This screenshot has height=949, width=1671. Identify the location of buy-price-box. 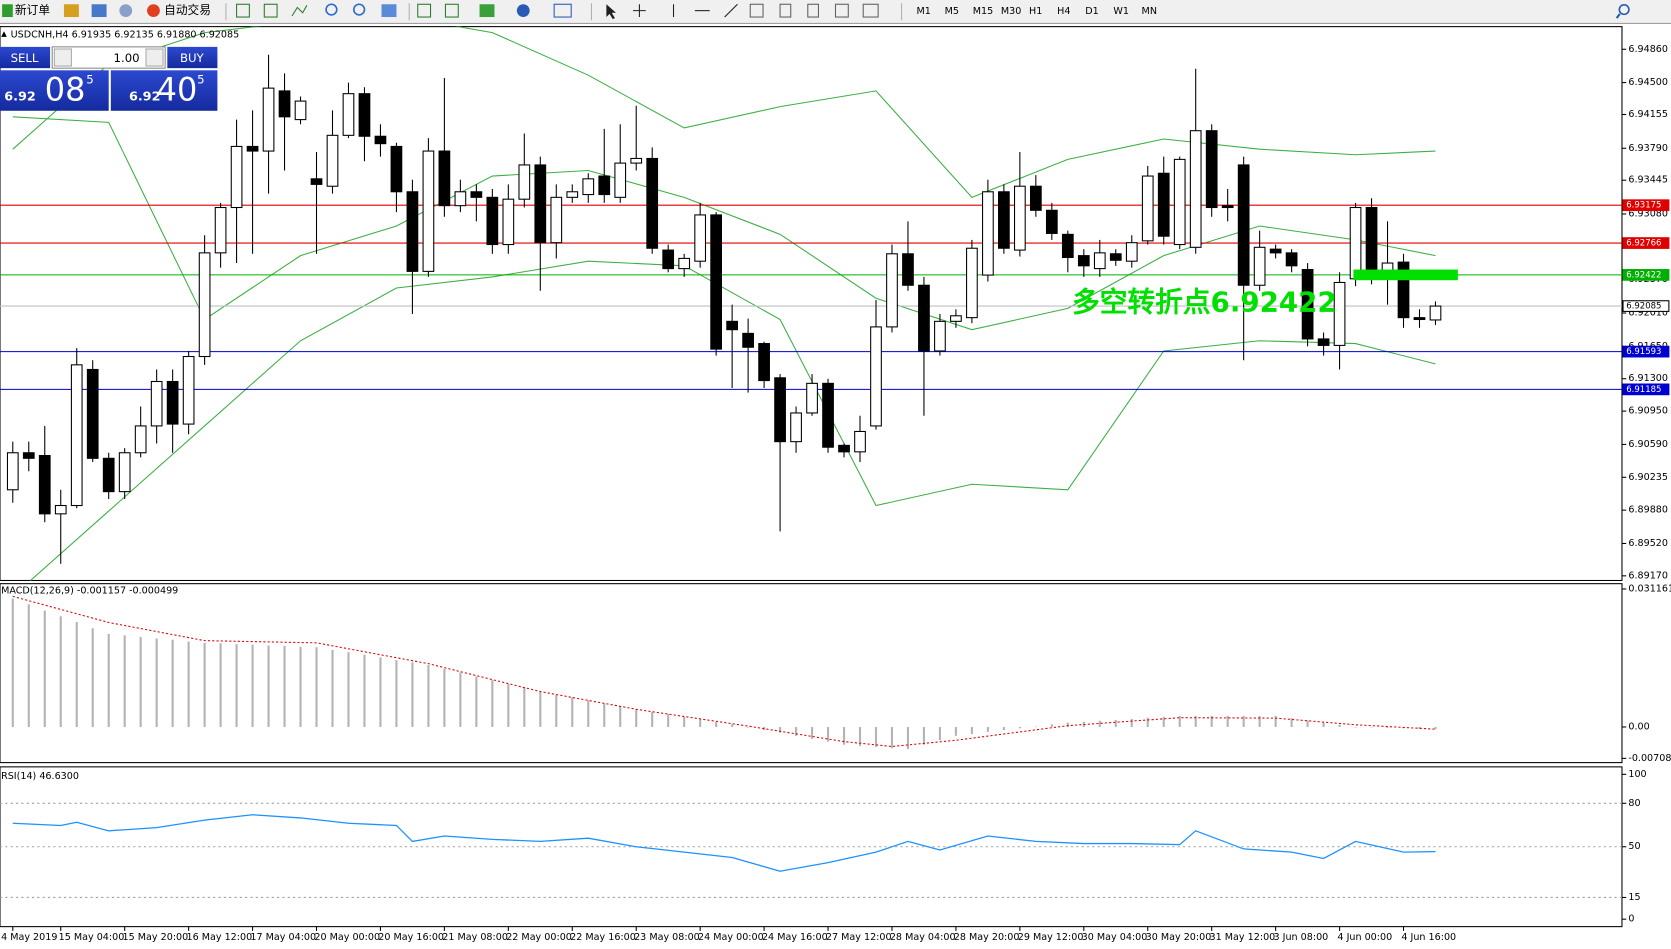
(164, 90).